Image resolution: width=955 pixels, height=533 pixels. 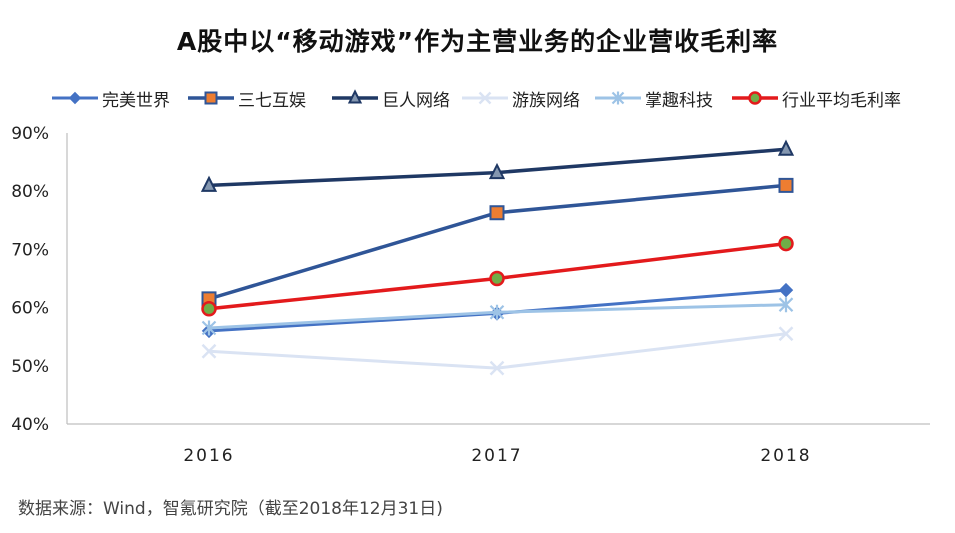 What do you see at coordinates (136, 100) in the screenshot?
I see `legend-label: 完美世界` at bounding box center [136, 100].